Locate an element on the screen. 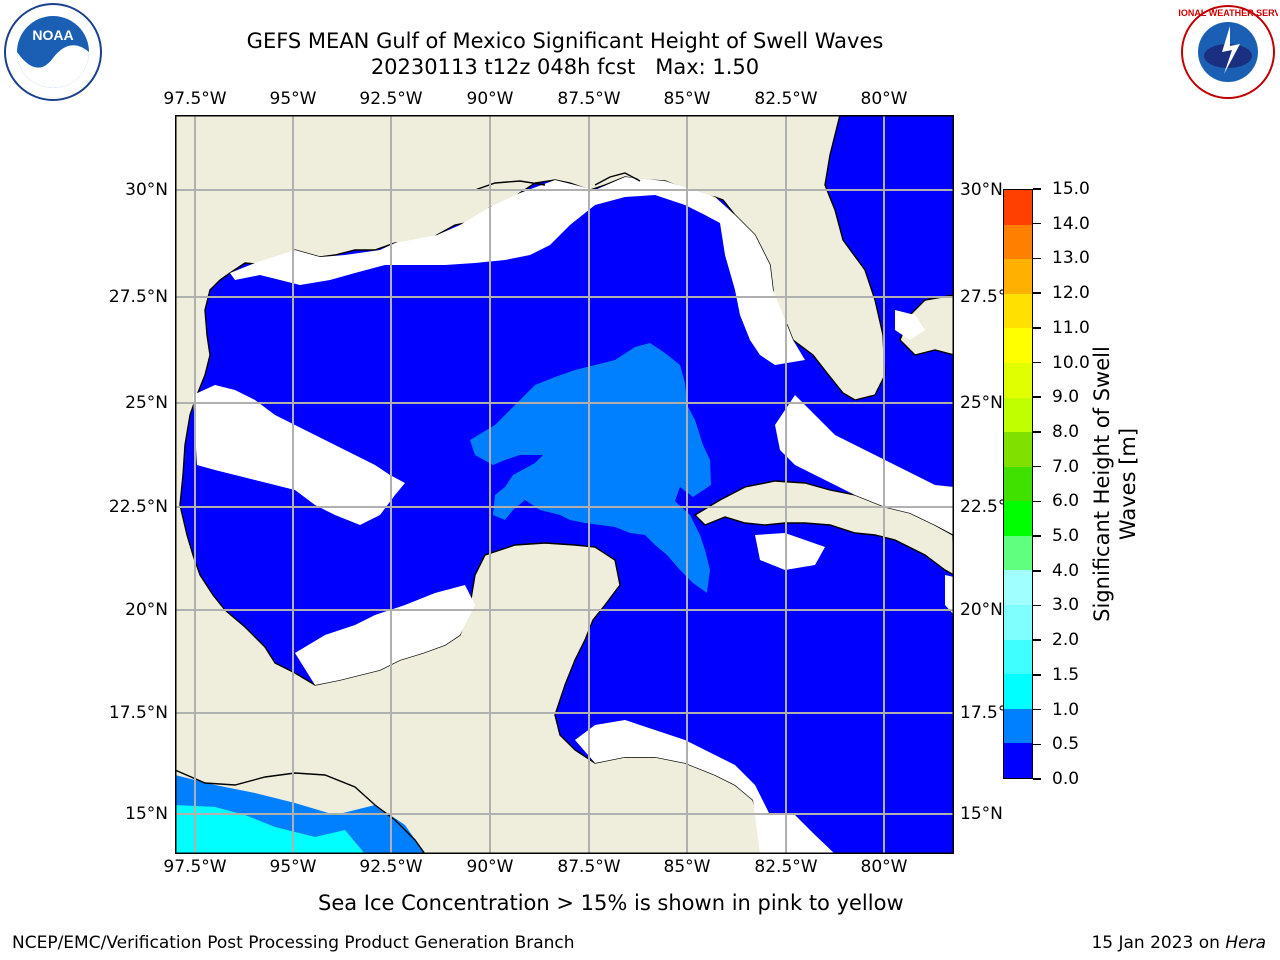 The width and height of the screenshot is (1280, 960). colorbar-tick-label: 3.0 is located at coordinates (1066, 605).